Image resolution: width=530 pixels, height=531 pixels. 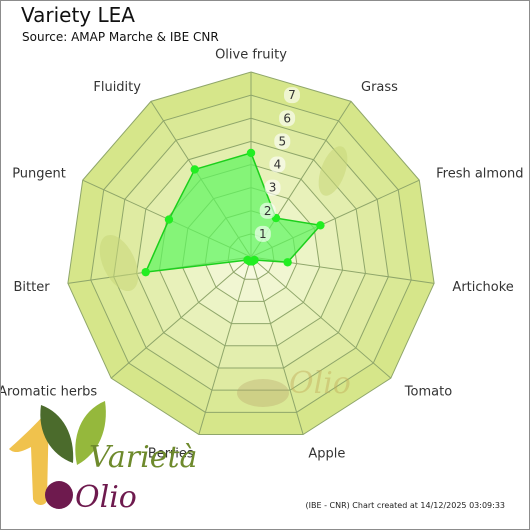 I want to click on logo-bottom-word: Olio, so click(x=106, y=497).